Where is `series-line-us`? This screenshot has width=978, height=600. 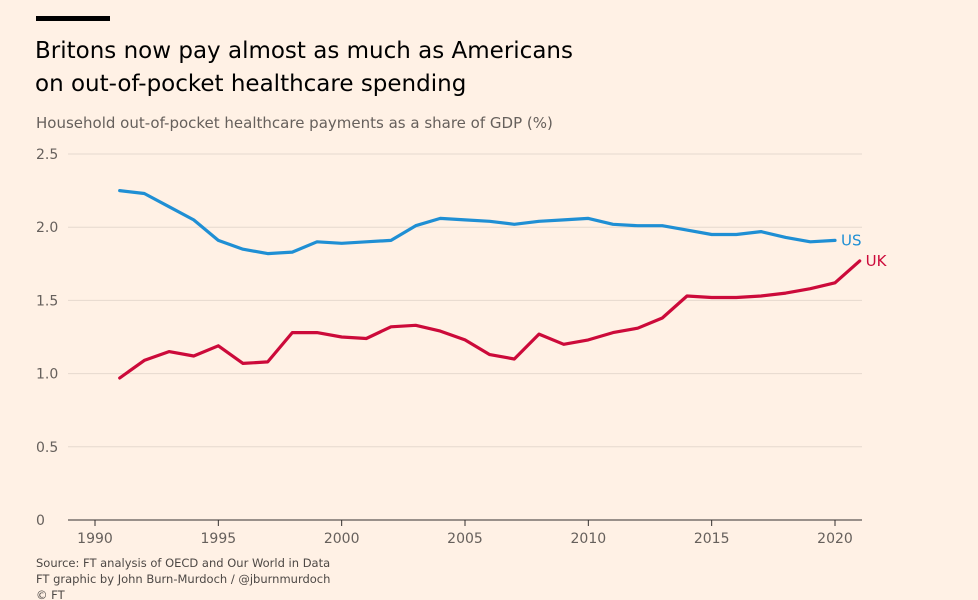
series-line-us is located at coordinates (477, 222).